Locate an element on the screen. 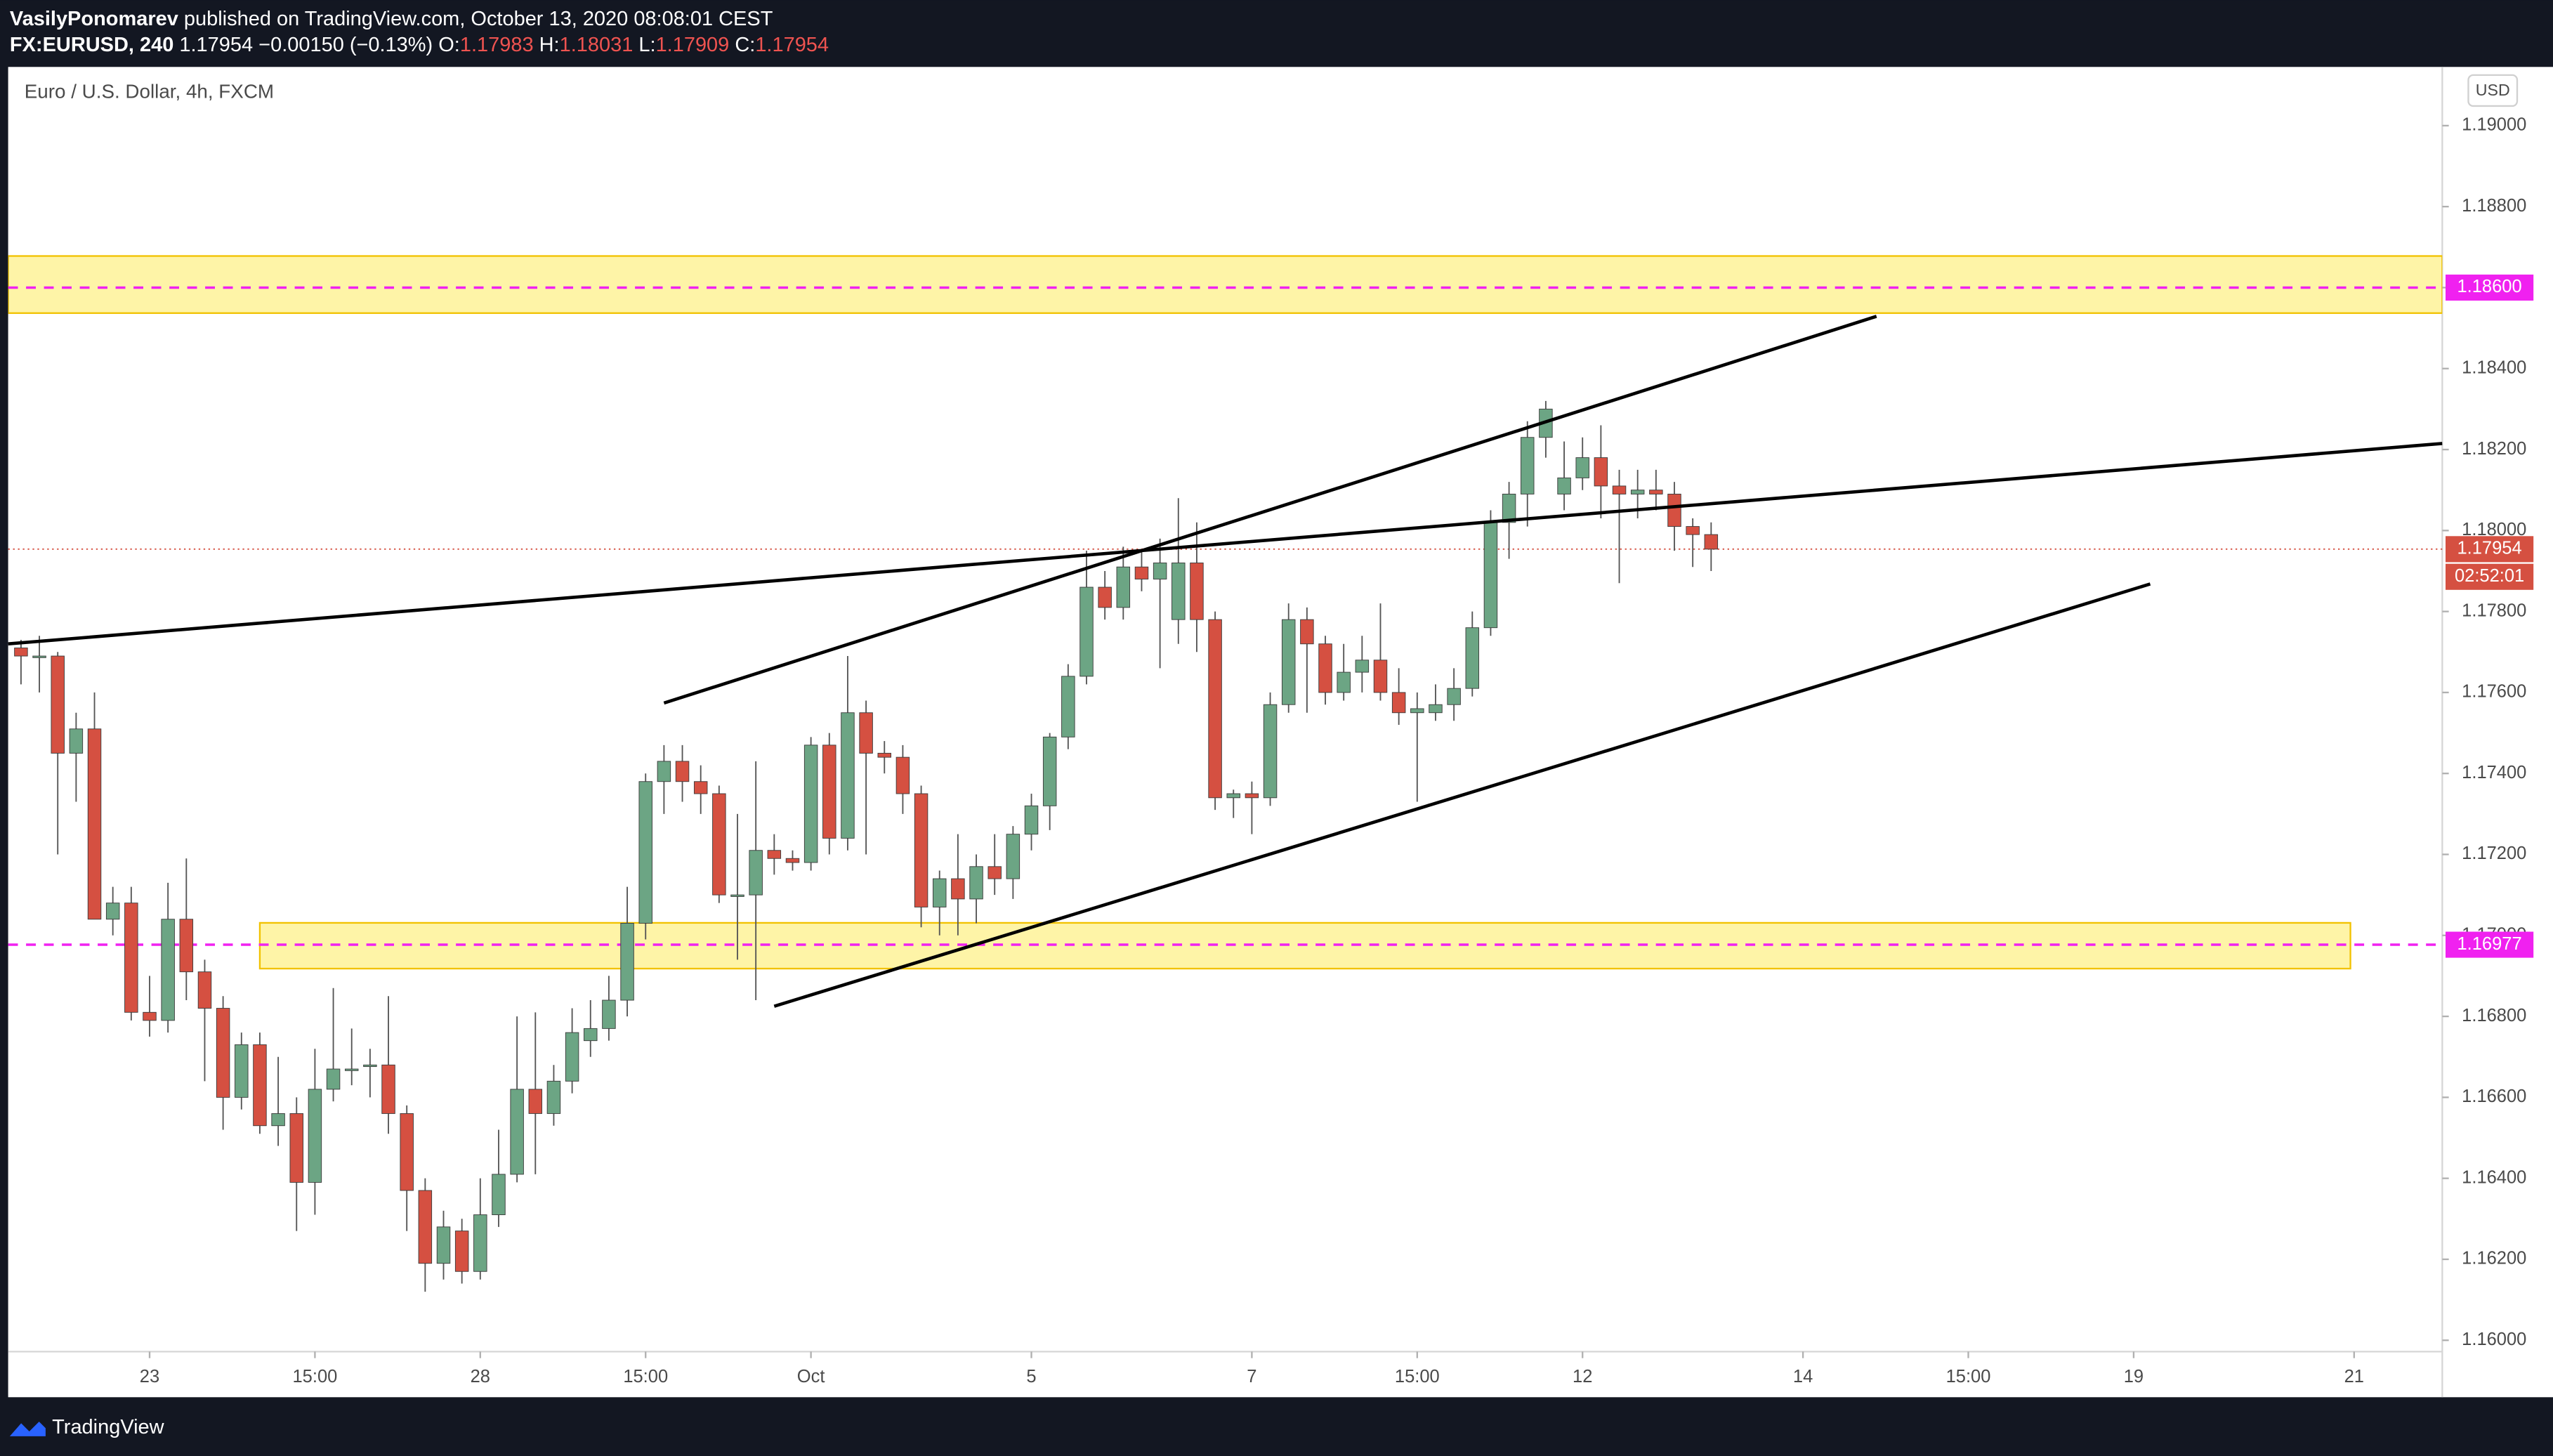 This screenshot has height=1456, width=2553. y-tick-label: 1.16800 is located at coordinates (2494, 1015).